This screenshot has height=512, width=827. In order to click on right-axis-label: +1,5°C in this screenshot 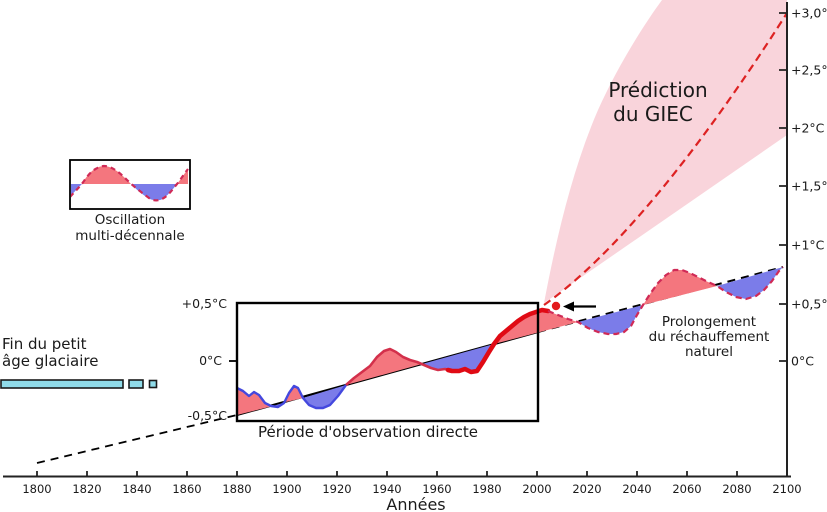, I will do `click(809, 186)`.